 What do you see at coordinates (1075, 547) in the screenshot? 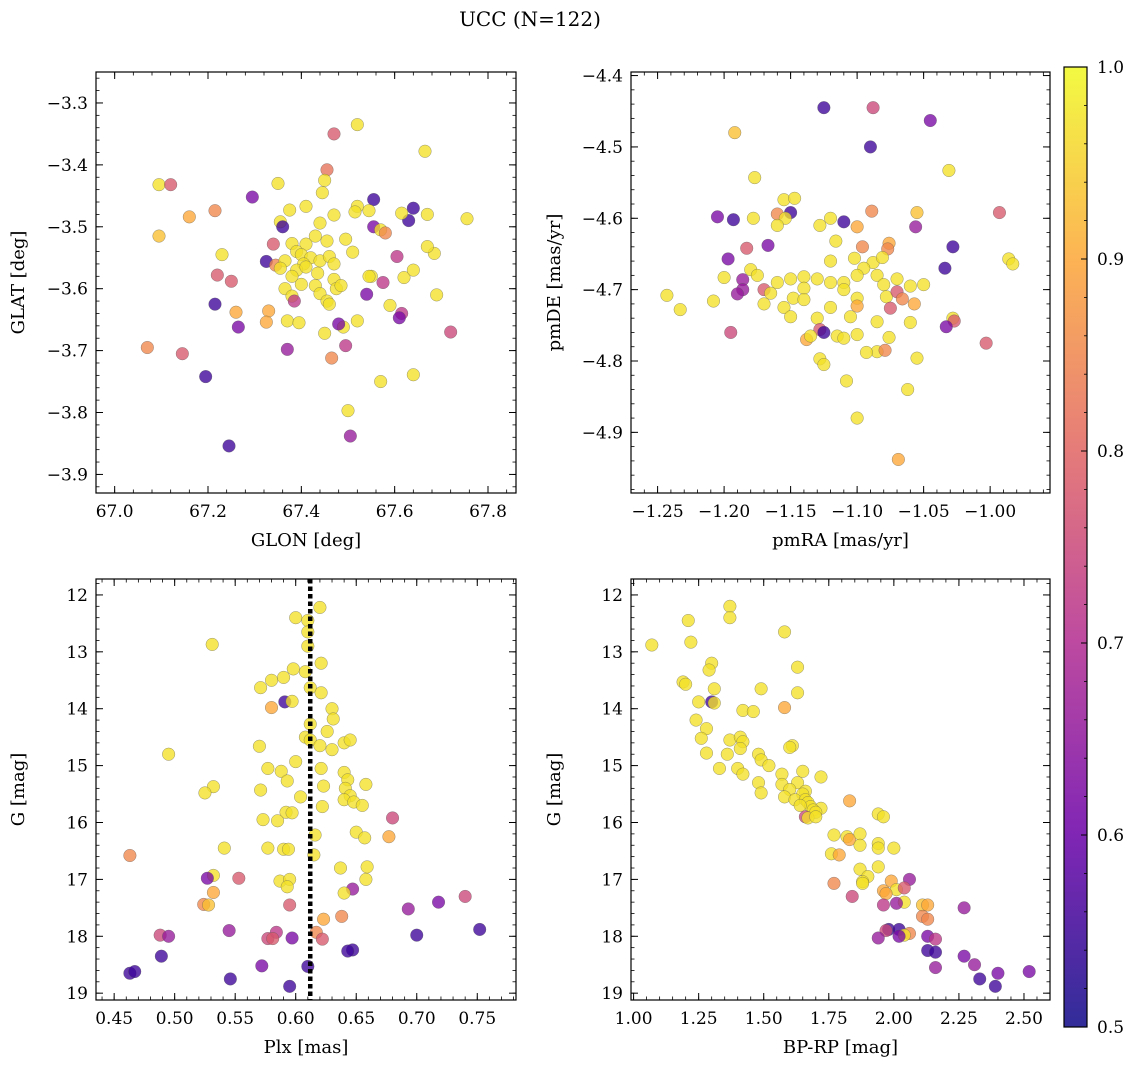
I see `colorbar-gradient` at bounding box center [1075, 547].